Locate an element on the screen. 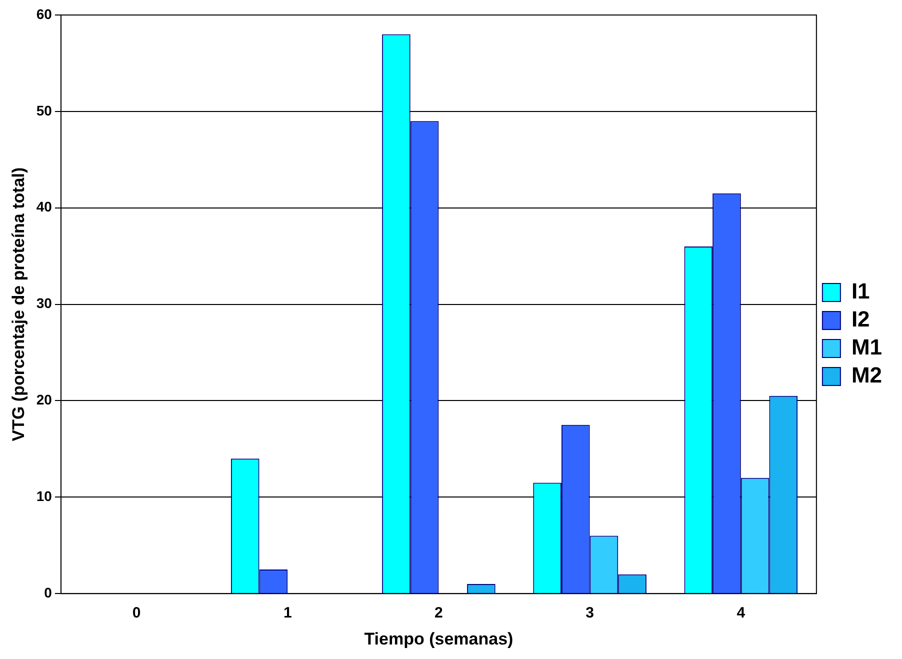 The height and width of the screenshot is (659, 902). x-tick-label: 0 is located at coordinates (136, 613).